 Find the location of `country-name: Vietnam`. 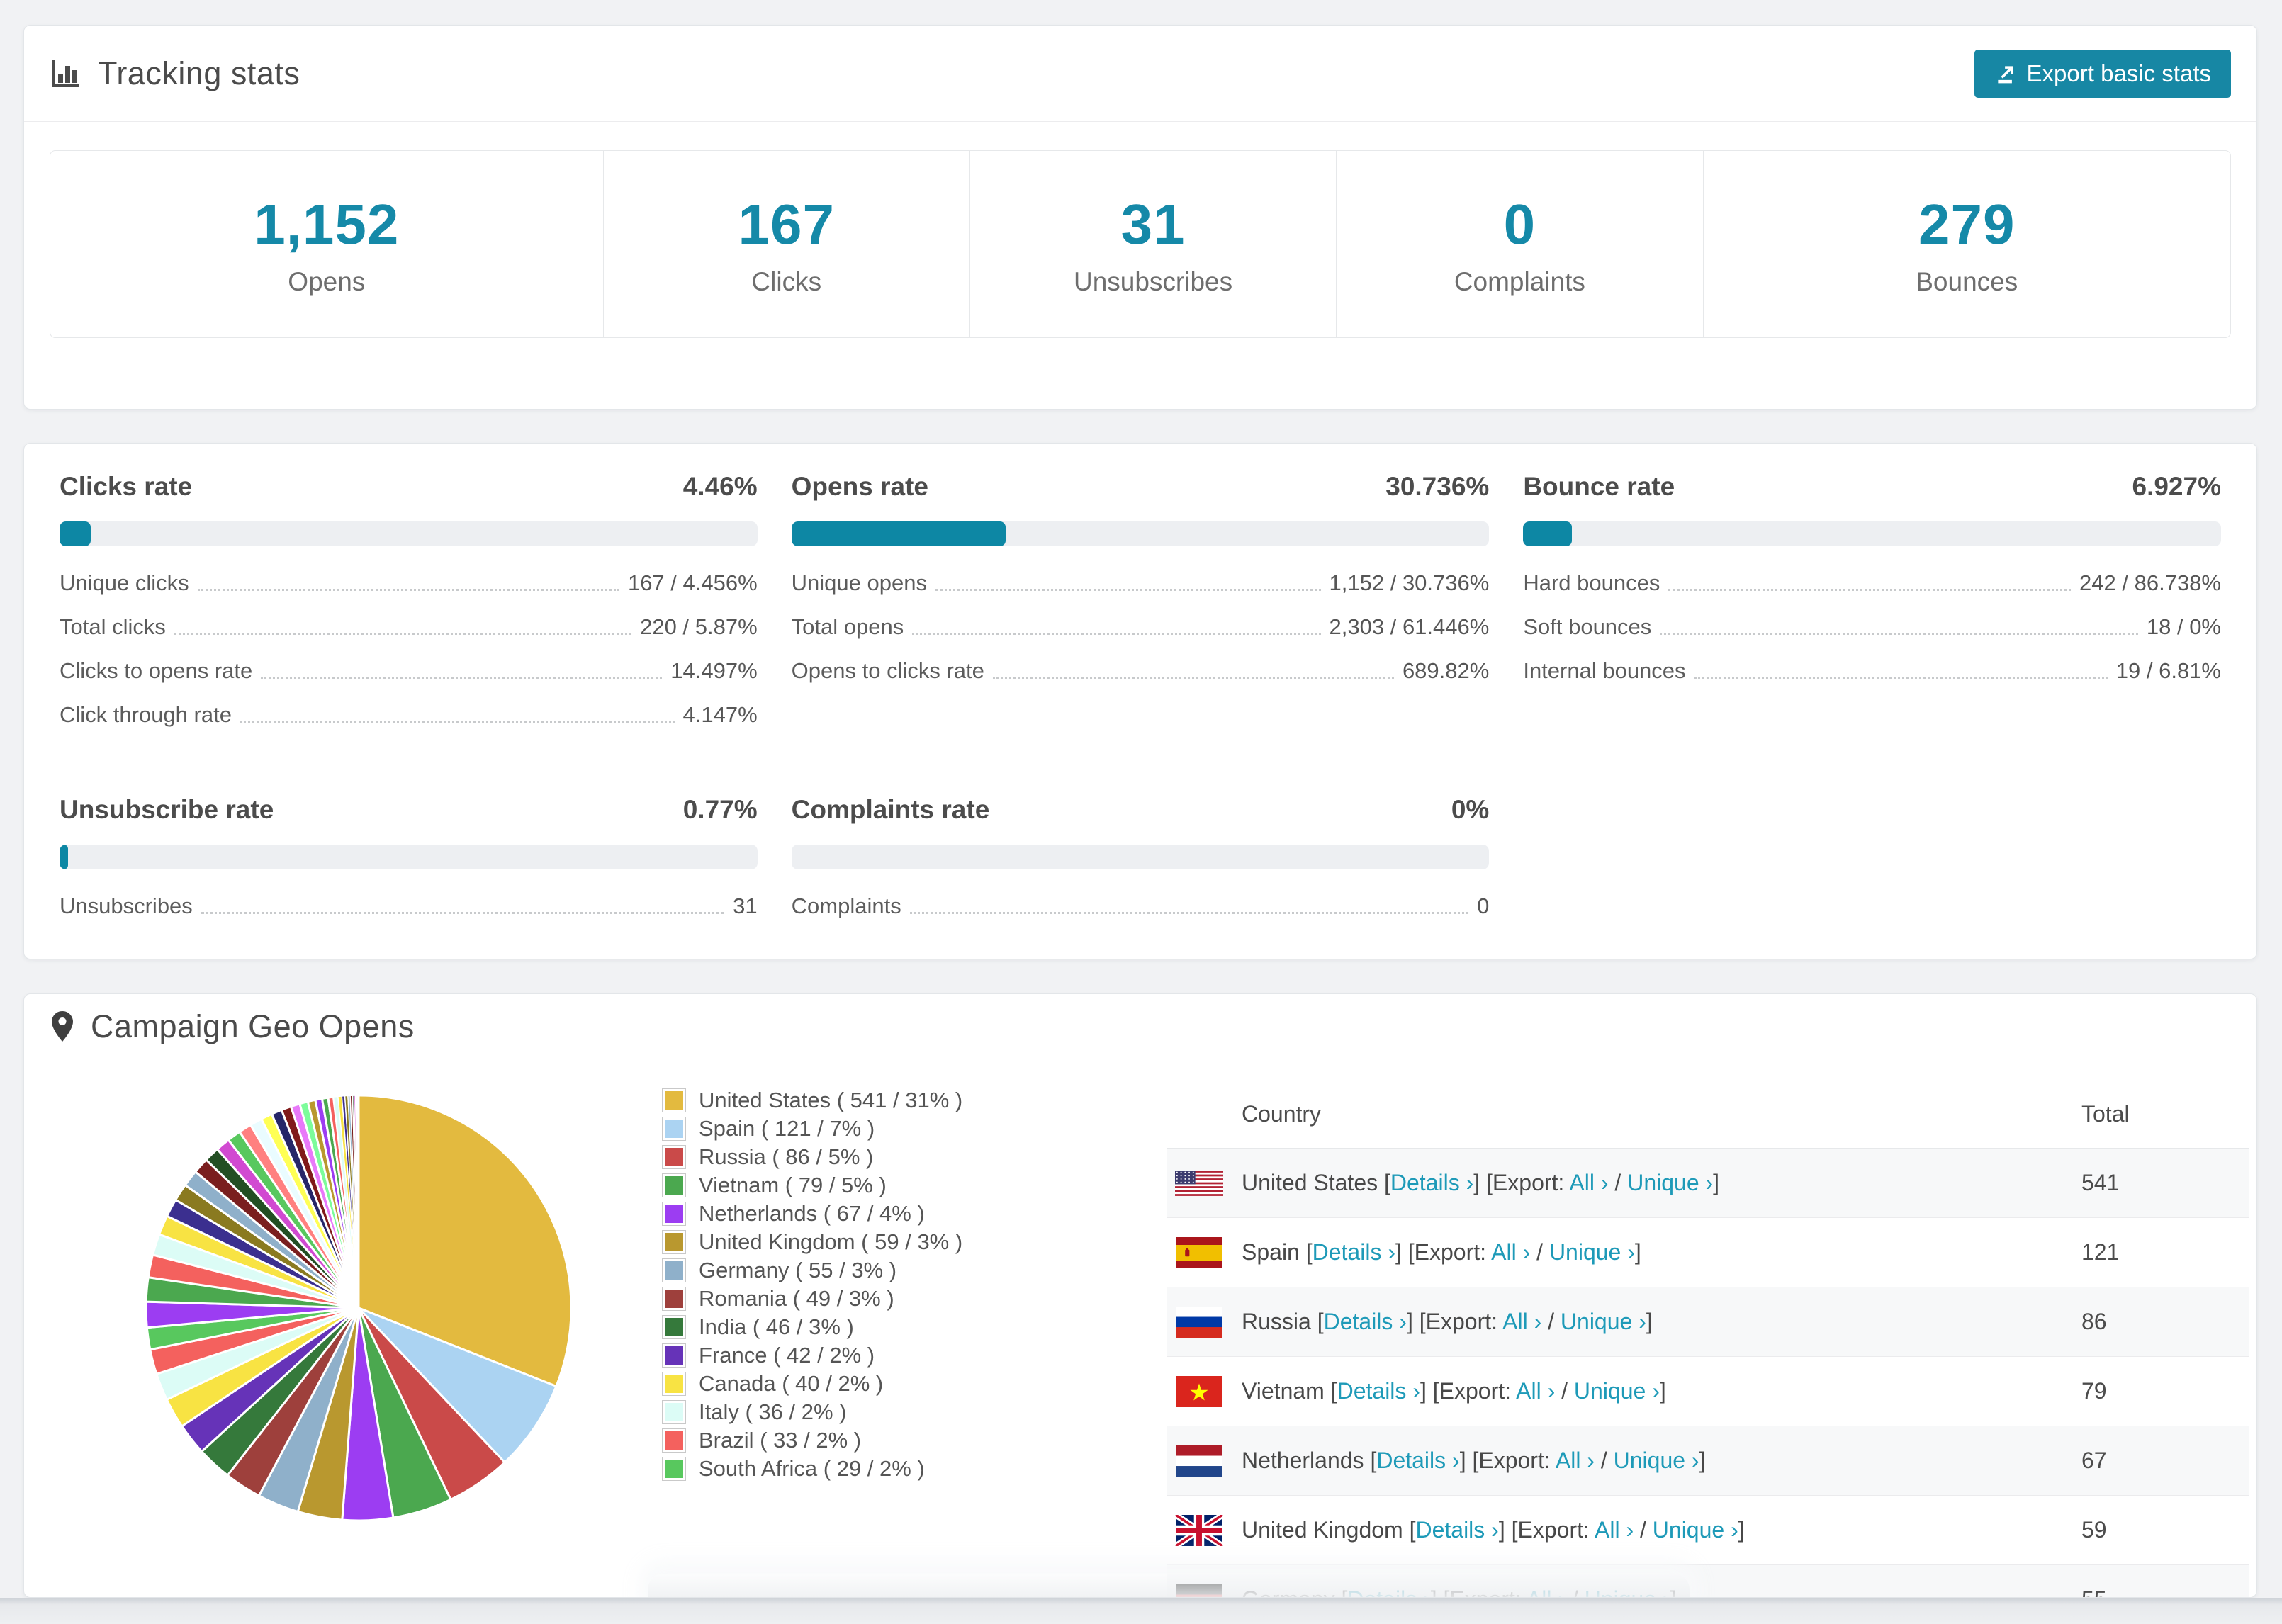

country-name: Vietnam is located at coordinates (1283, 1391).